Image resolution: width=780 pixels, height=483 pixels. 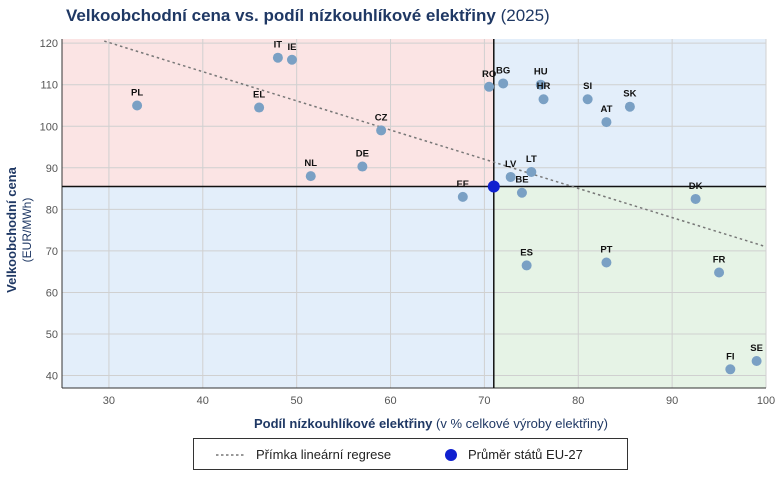 What do you see at coordinates (526, 265) in the screenshot?
I see `data-point-es` at bounding box center [526, 265].